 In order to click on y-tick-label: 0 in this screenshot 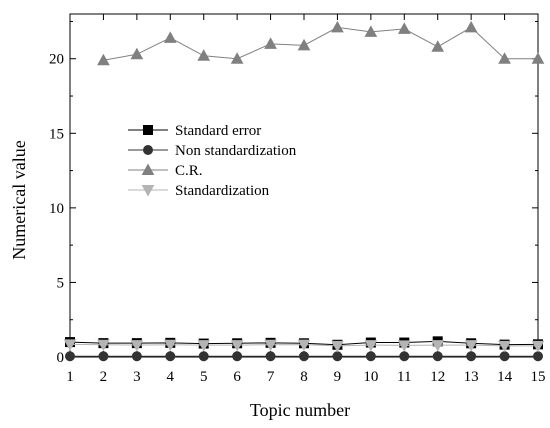, I will do `click(61, 358)`.